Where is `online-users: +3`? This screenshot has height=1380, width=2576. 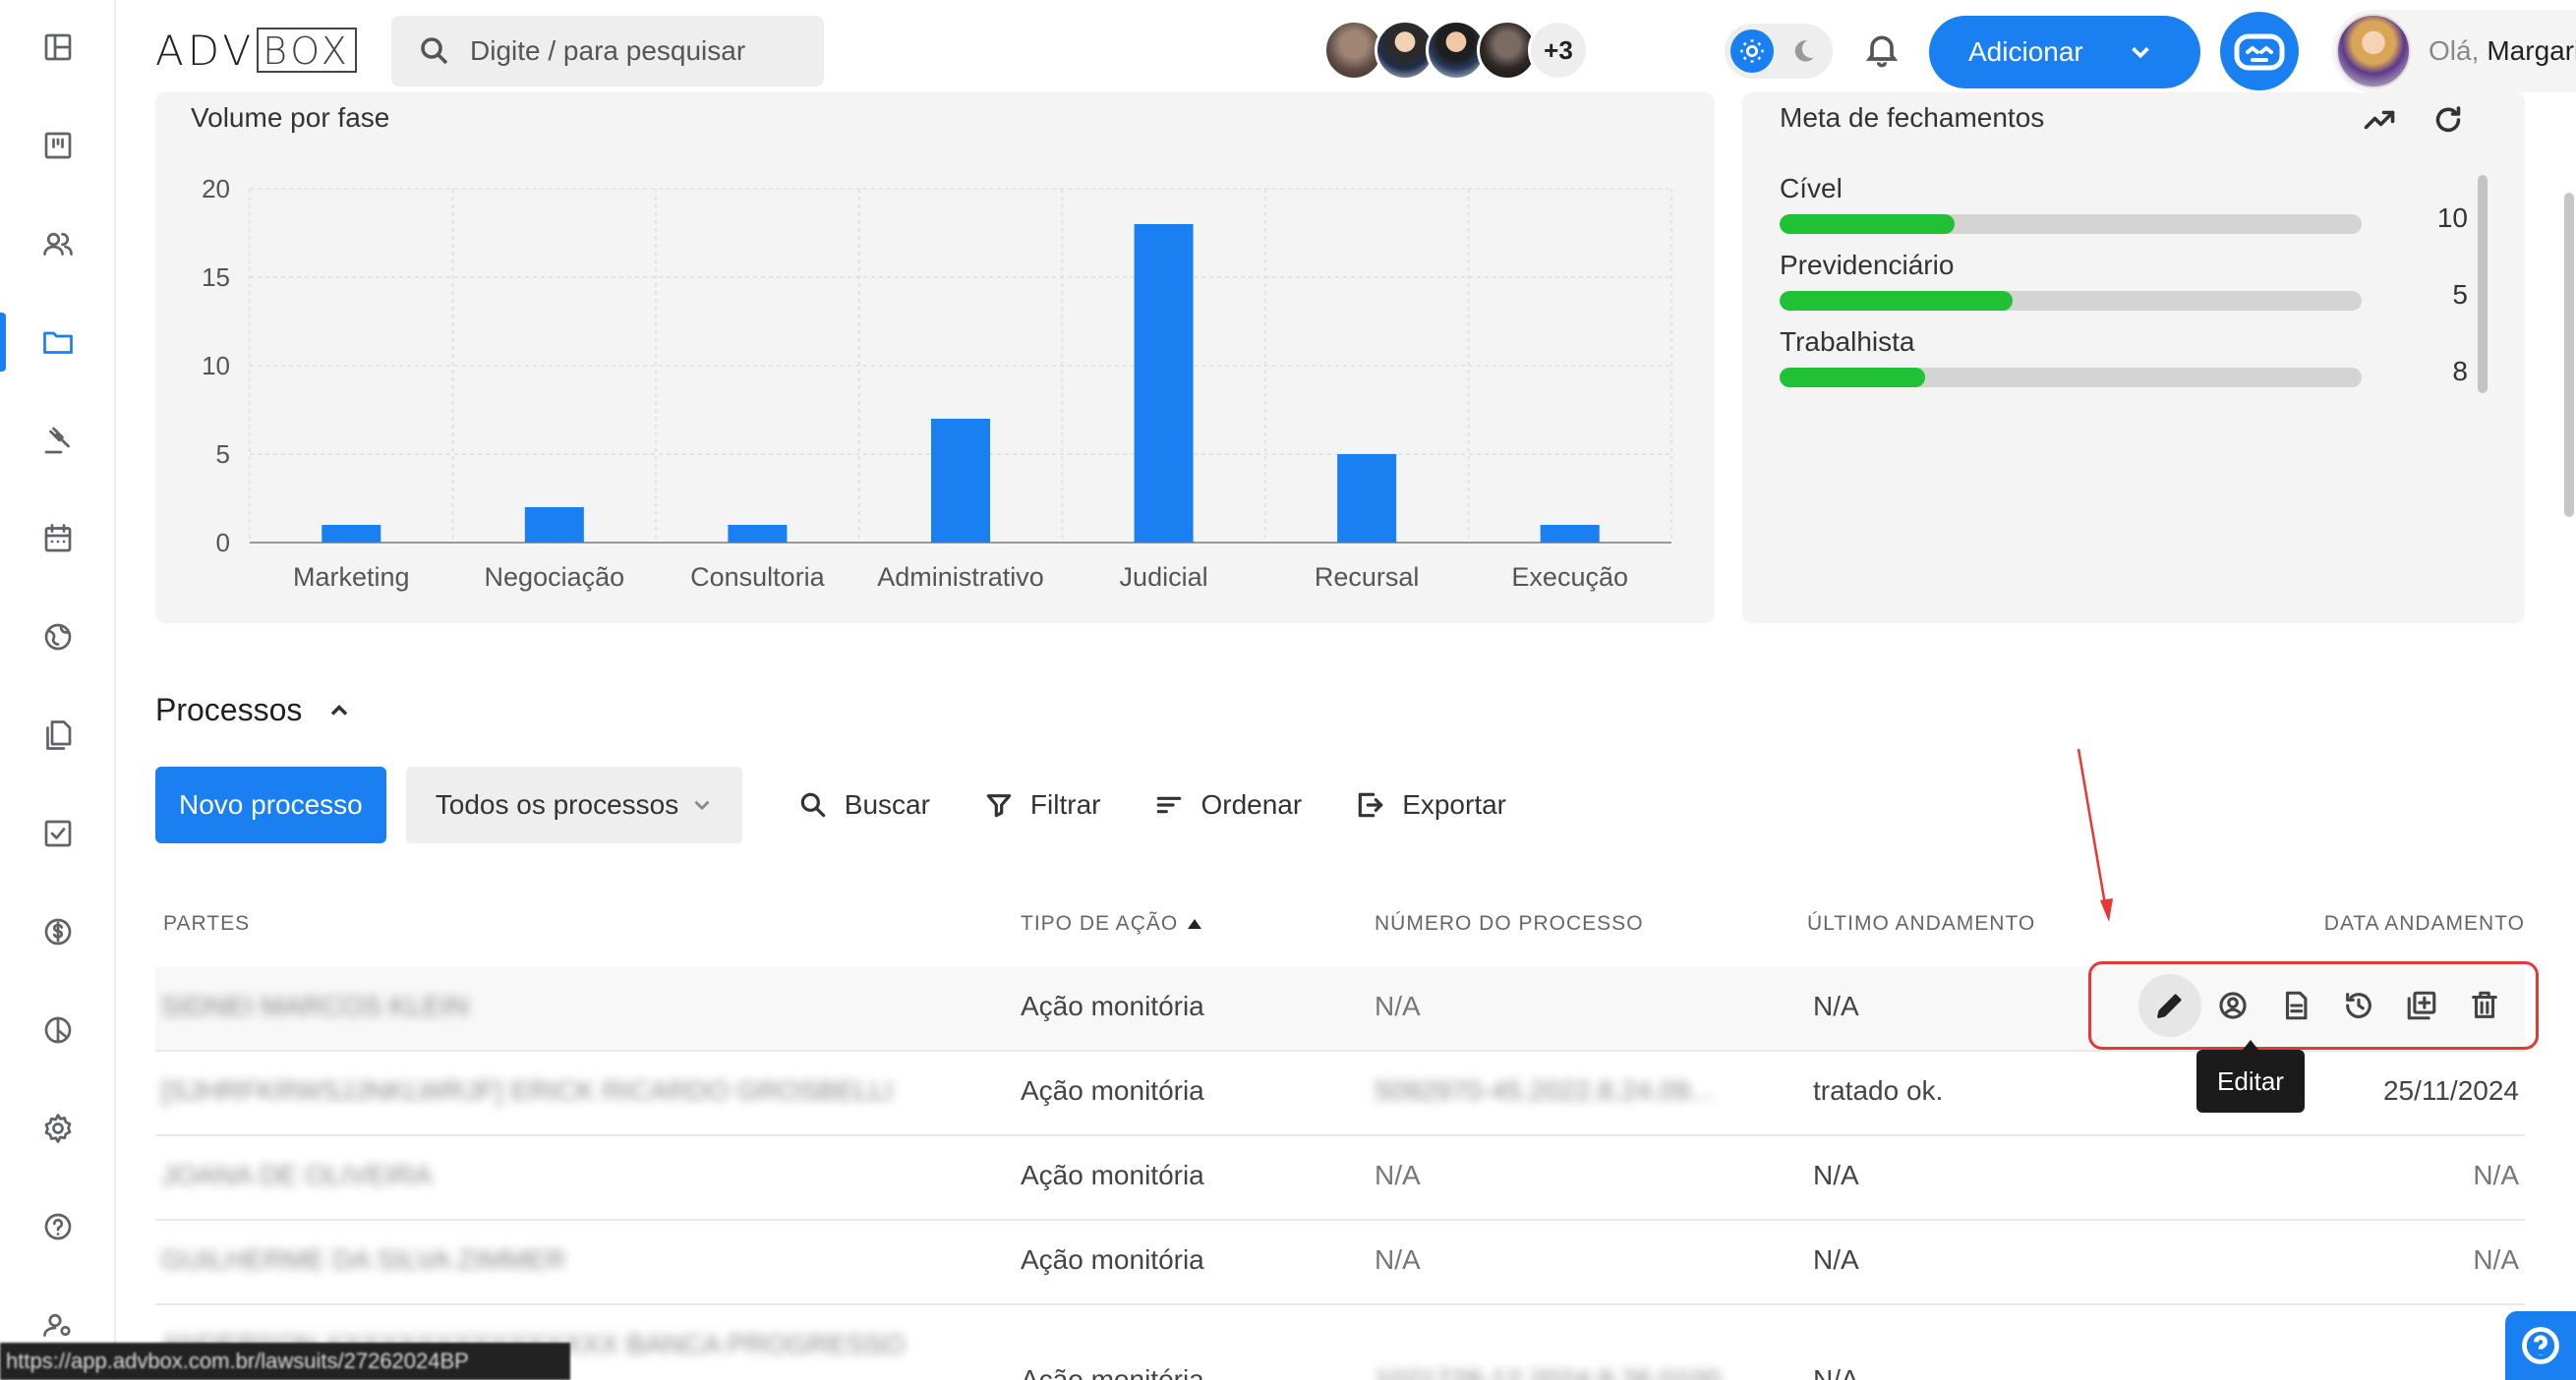 online-users: +3 is located at coordinates (1456, 51).